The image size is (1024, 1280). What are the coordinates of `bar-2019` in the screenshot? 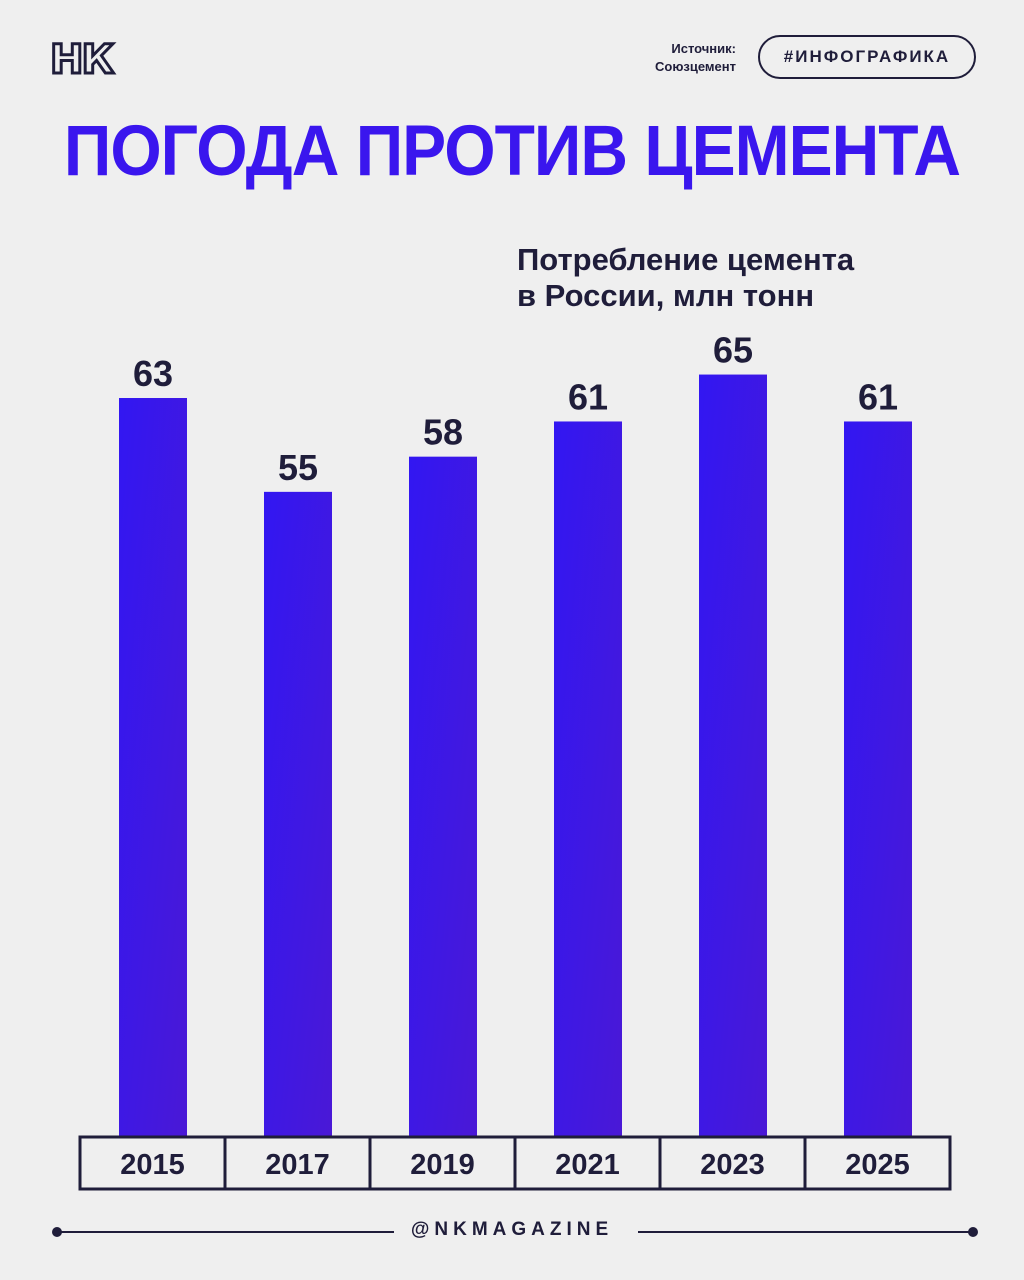 It's located at (443, 796).